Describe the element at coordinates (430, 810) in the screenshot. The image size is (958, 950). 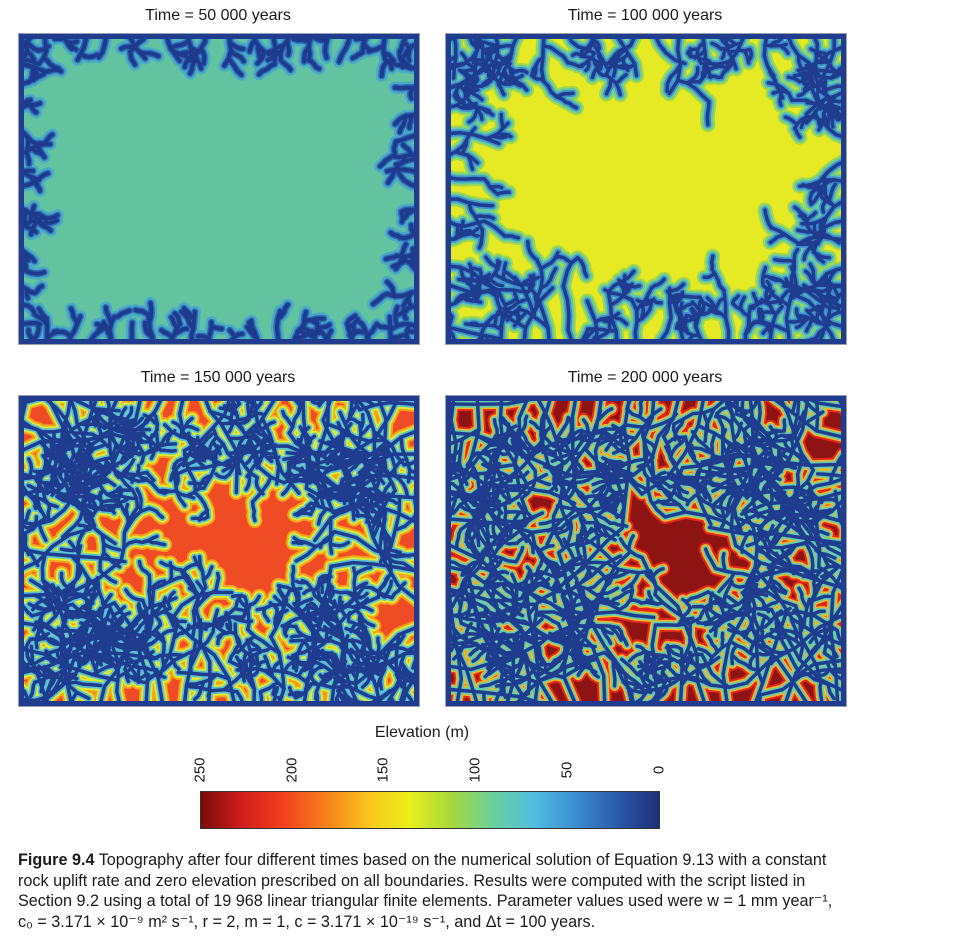
I see `elevation-colorbar` at that location.